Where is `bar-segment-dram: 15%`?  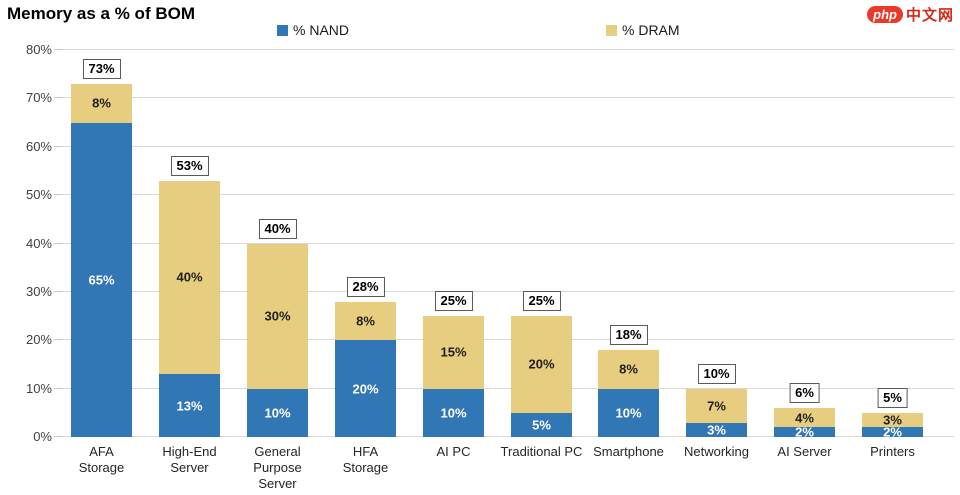
bar-segment-dram: 15% is located at coordinates (453, 352).